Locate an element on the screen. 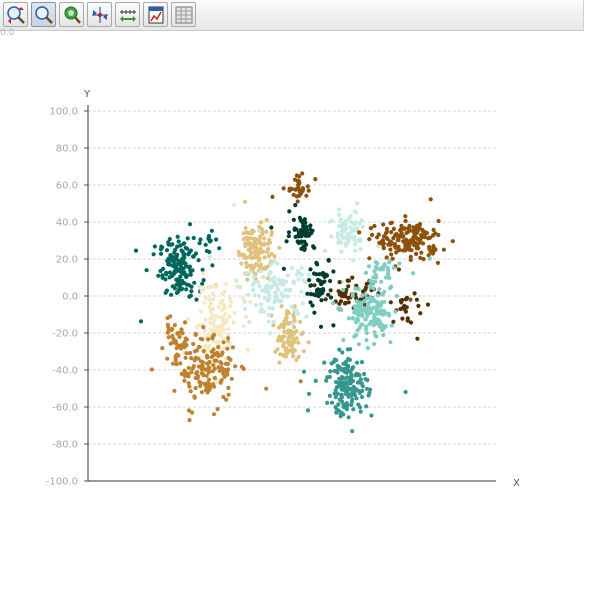 The image size is (600, 600). scale-button is located at coordinates (127, 14).